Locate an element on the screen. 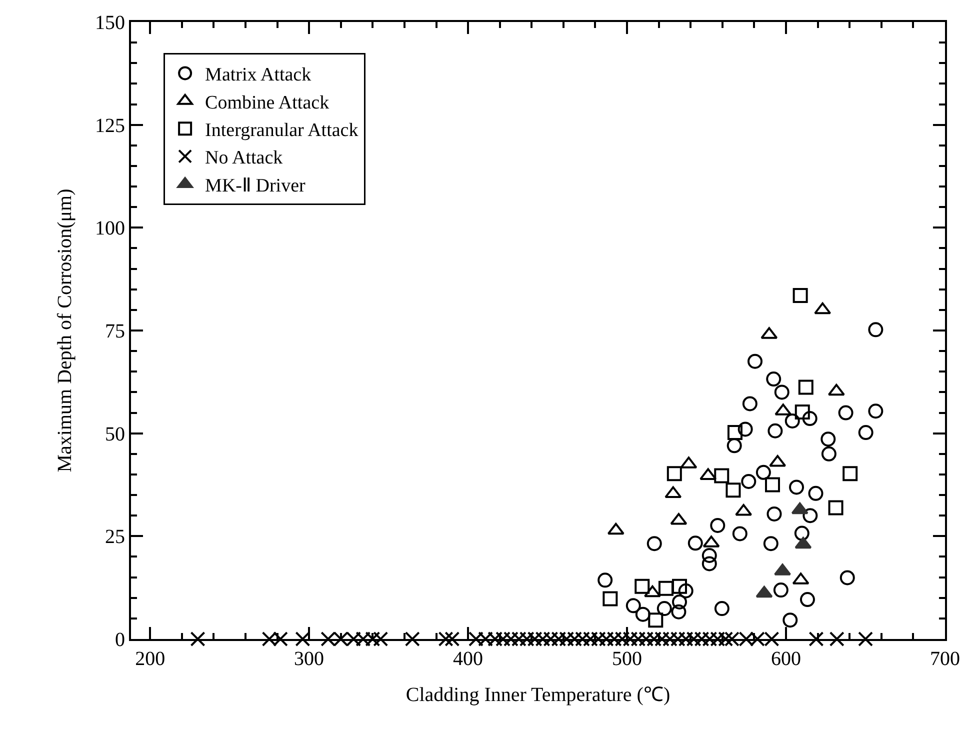 The width and height of the screenshot is (976, 731). y-tick-label: 150 is located at coordinates (110, 23).